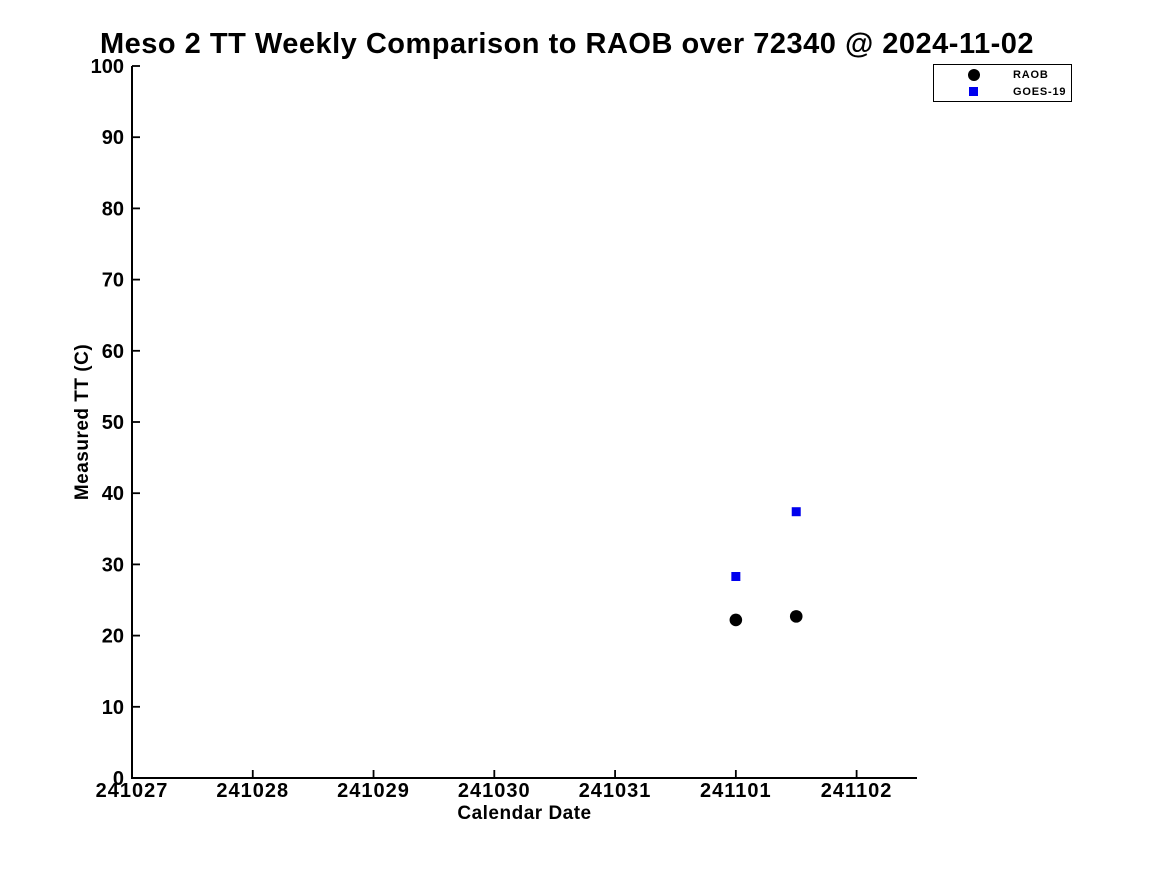 The height and width of the screenshot is (875, 1167). What do you see at coordinates (736, 791) in the screenshot?
I see `x-tick-label: 241101` at bounding box center [736, 791].